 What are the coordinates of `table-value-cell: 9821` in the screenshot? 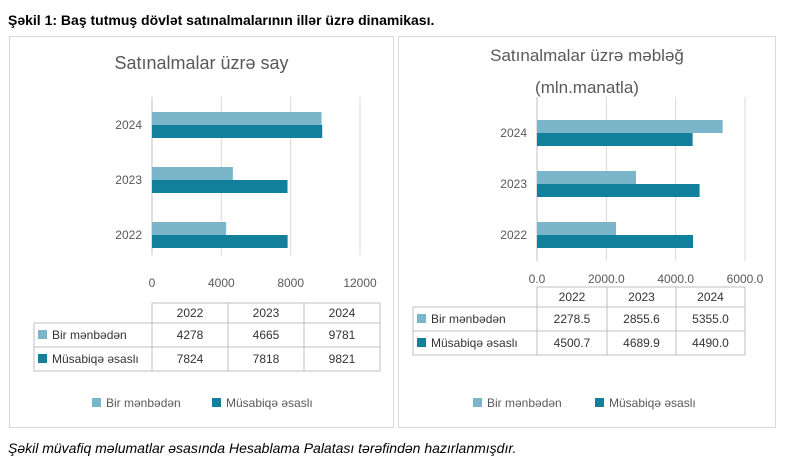 It's located at (342, 359).